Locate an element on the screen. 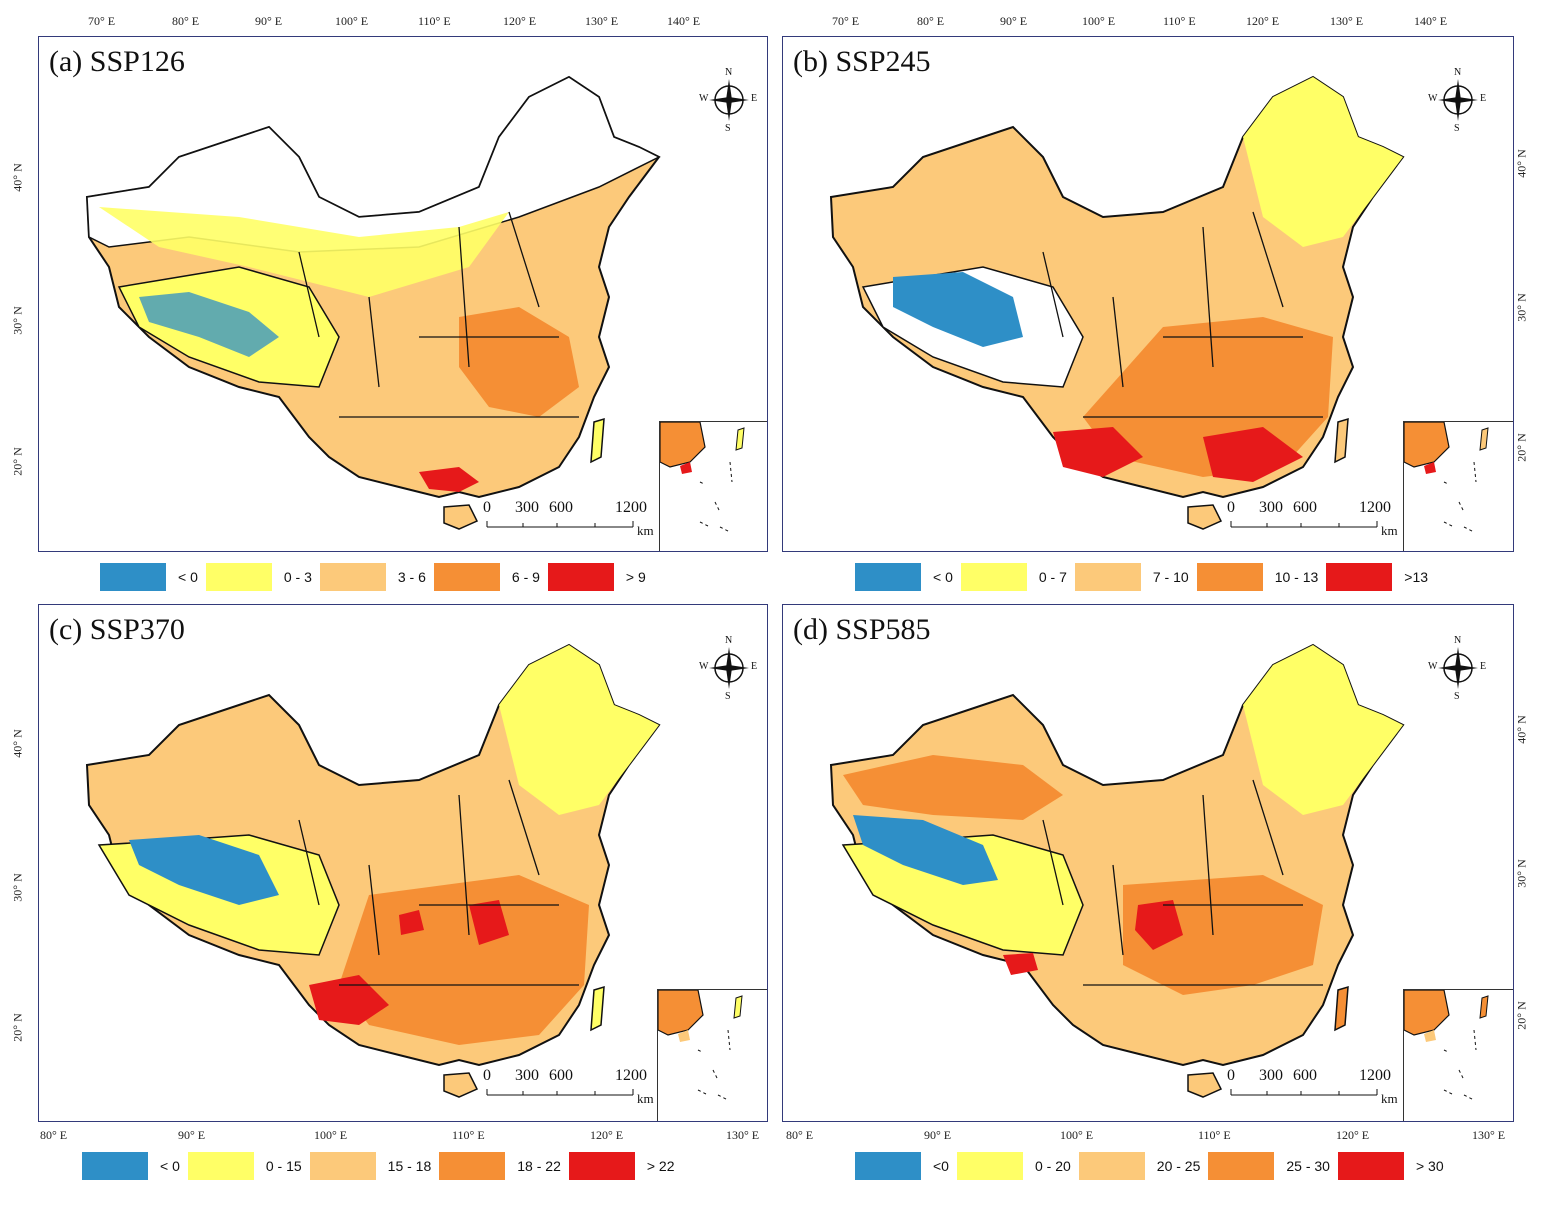 The height and width of the screenshot is (1209, 1550). legend-label: 0 - 7 is located at coordinates (1052, 577).